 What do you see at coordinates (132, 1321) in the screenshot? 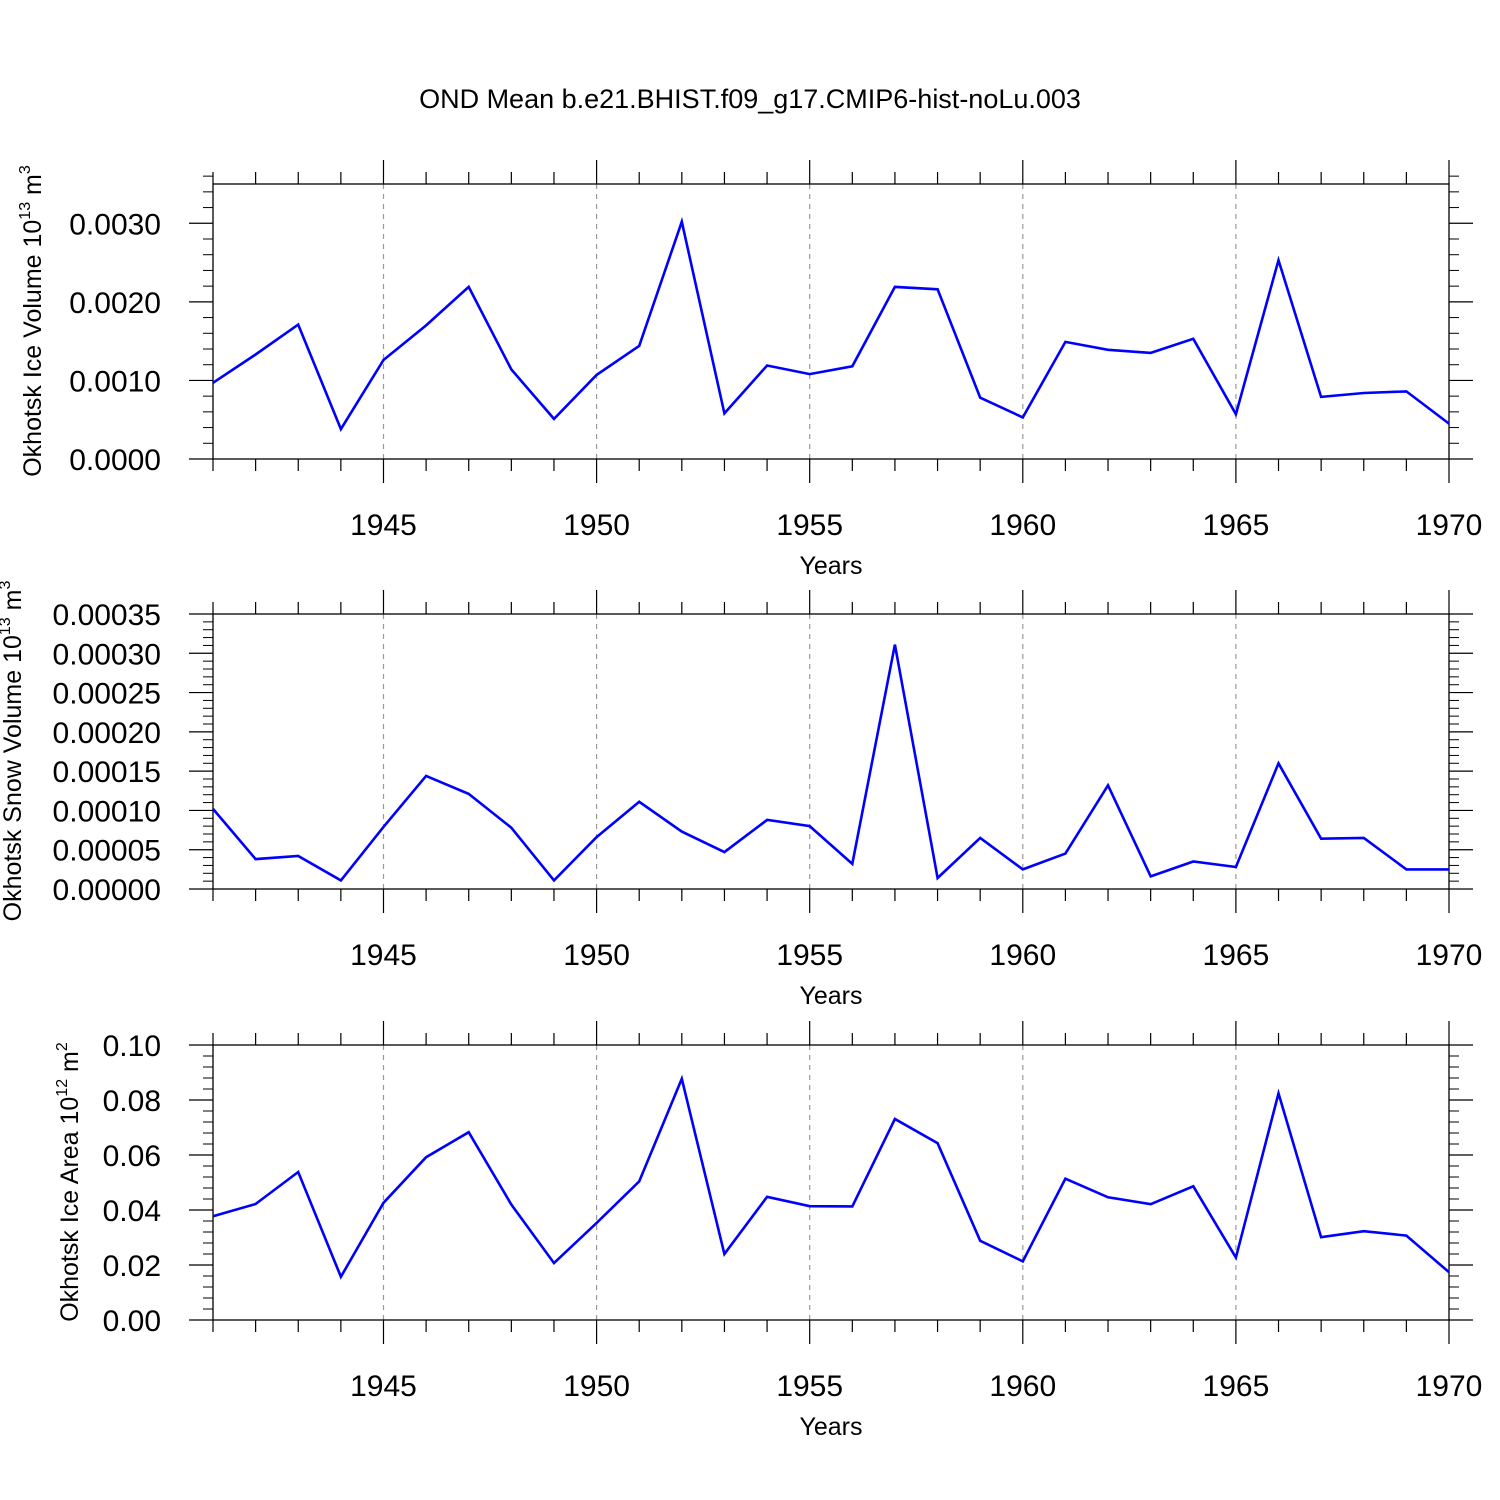
I see `y-tick-label: 0.00` at bounding box center [132, 1321].